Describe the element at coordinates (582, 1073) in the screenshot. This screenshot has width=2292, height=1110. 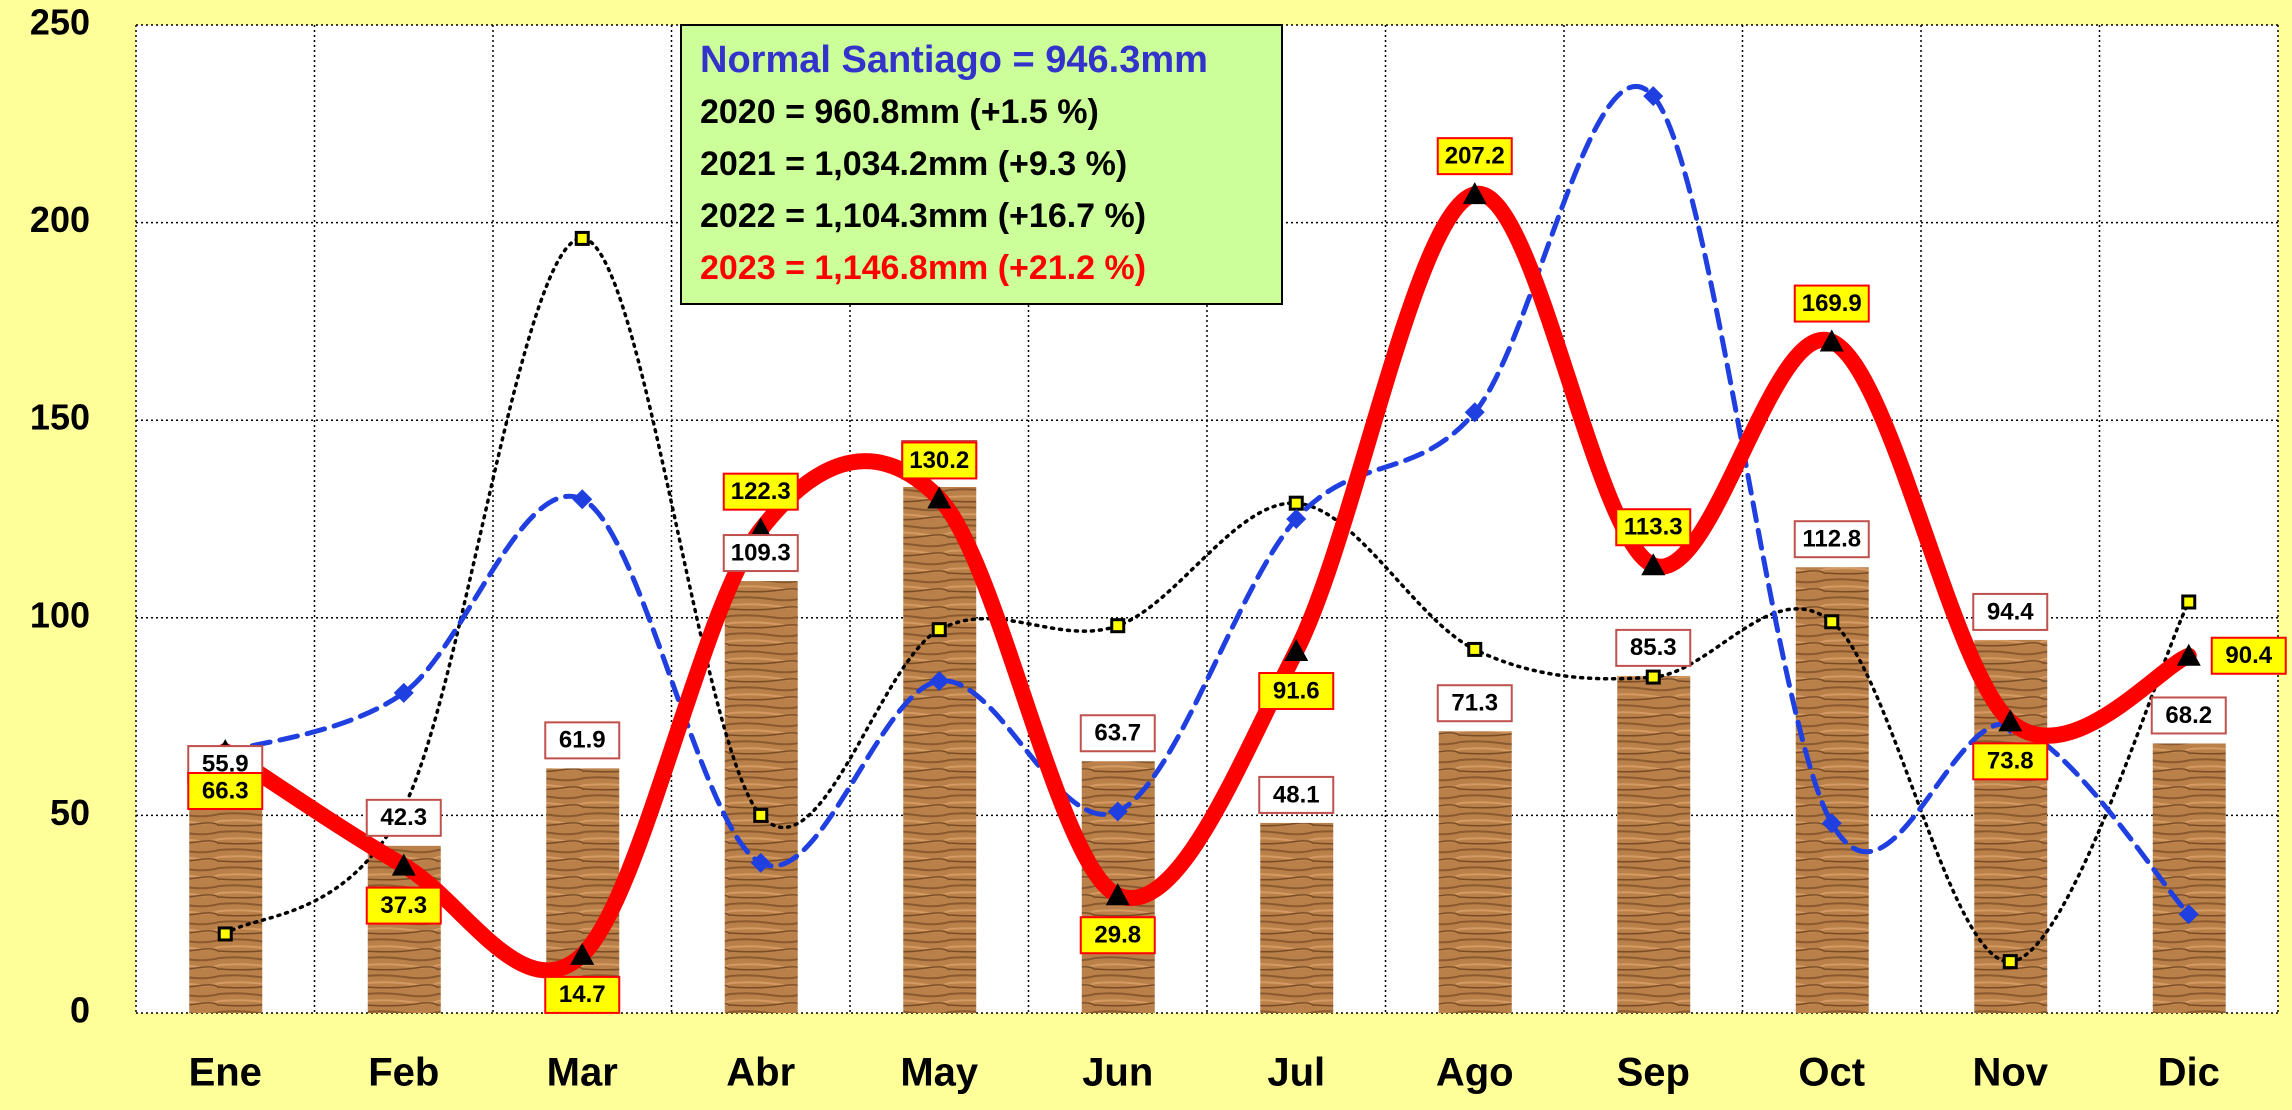
I see `x-tick-label: Mar` at that location.